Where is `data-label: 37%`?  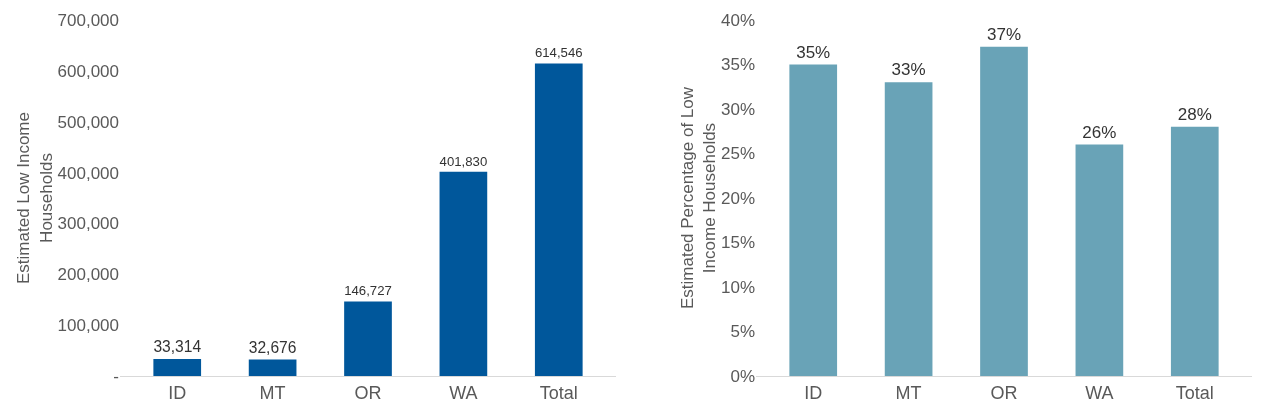
data-label: 37% is located at coordinates (1004, 34).